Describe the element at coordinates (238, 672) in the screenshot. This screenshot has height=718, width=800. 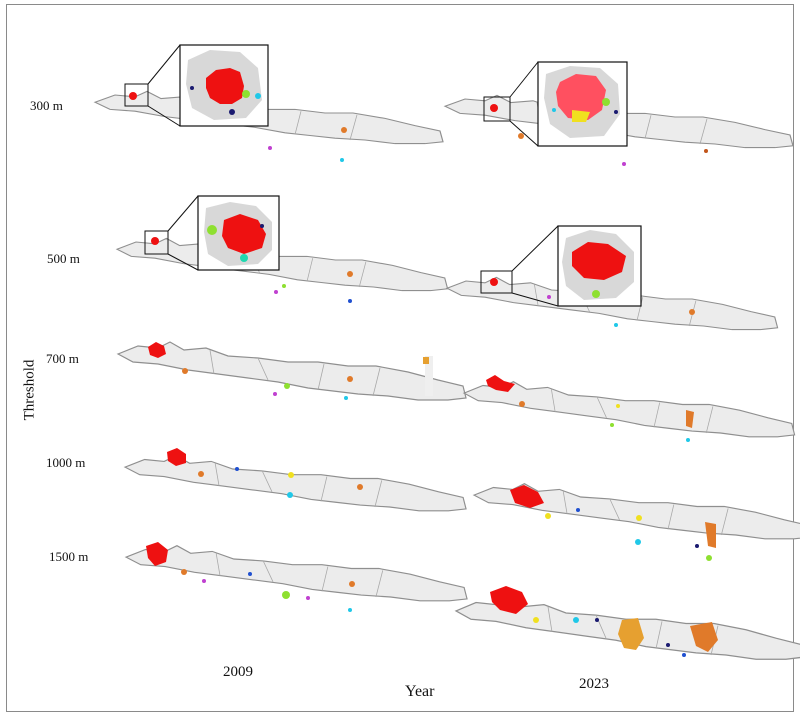
I see `year-label-2009: 2009` at that location.